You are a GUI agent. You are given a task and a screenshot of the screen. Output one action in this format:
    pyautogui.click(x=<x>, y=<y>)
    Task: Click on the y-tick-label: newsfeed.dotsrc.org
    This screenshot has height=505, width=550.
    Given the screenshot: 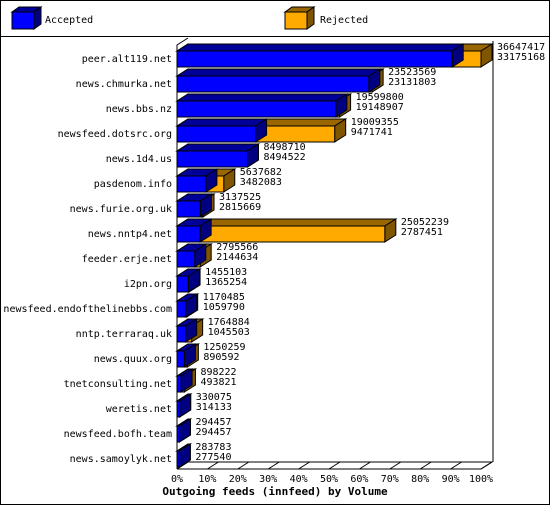 What is the action you would take?
    pyautogui.click(x=115, y=134)
    